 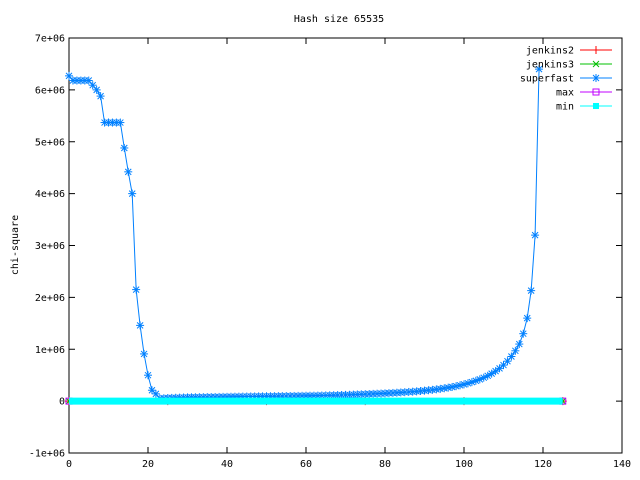 I want to click on x-tick-label: 100, so click(x=464, y=464).